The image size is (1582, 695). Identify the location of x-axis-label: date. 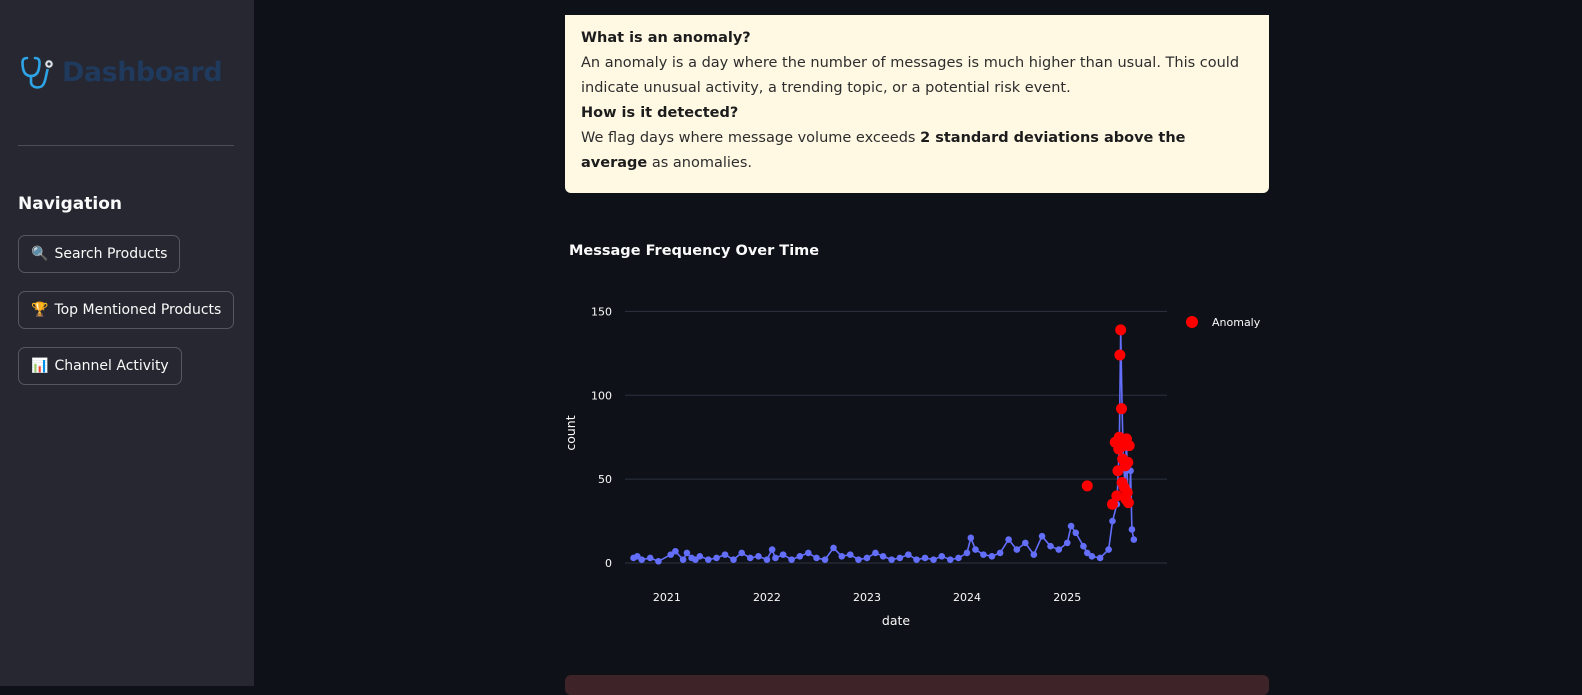
(896, 620).